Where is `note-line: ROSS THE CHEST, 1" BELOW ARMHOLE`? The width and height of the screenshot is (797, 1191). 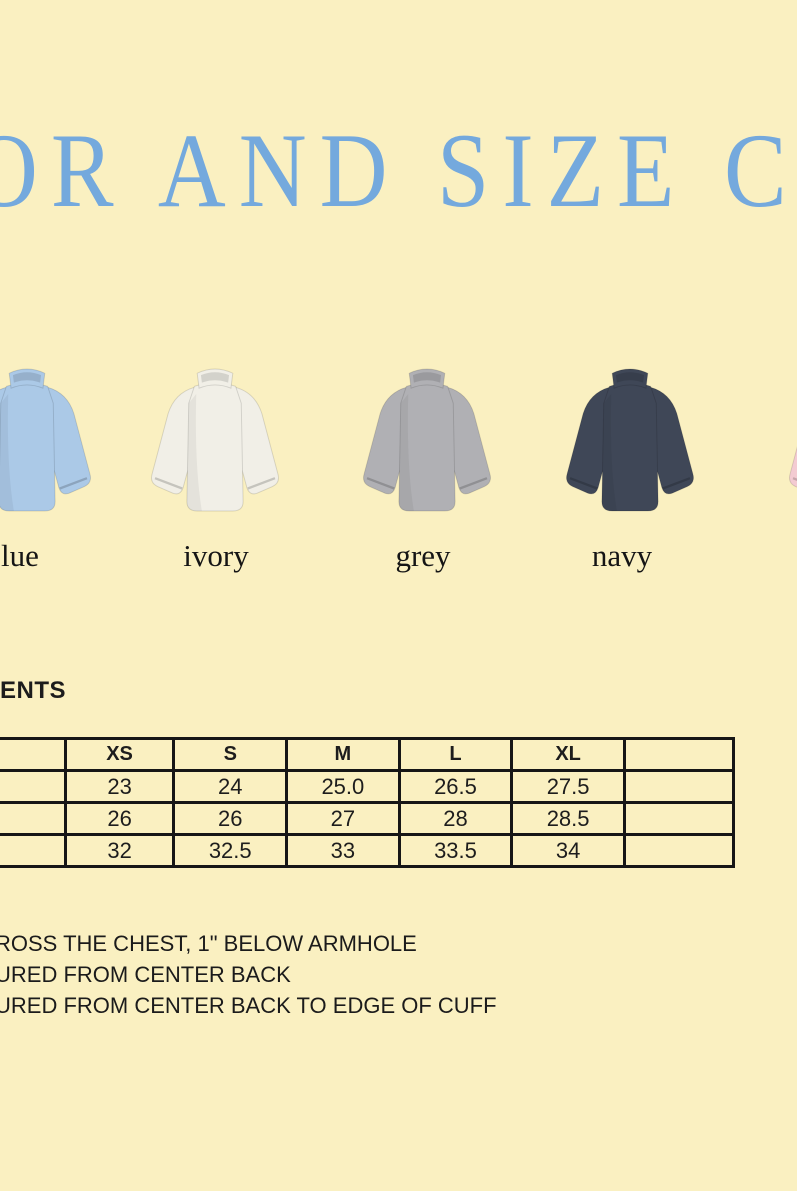 note-line: ROSS THE CHEST, 1" BELOW ARMHOLE is located at coordinates (208, 943).